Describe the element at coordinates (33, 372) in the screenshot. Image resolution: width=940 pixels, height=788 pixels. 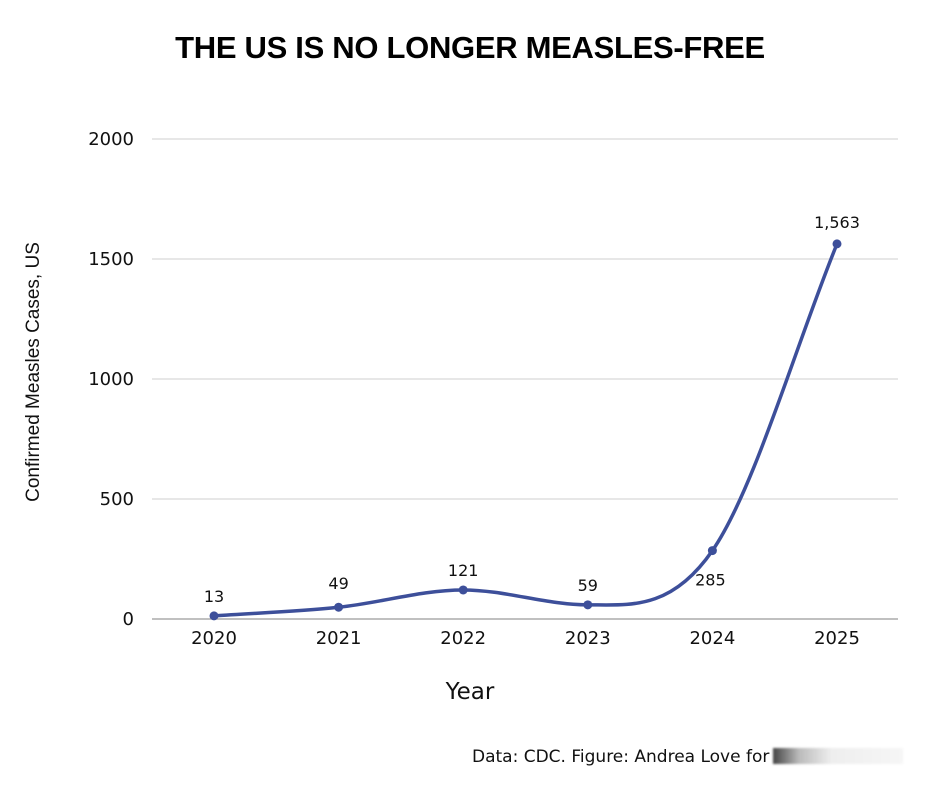
I see `y-axis-label: Confirmed Measles Cases, US` at that location.